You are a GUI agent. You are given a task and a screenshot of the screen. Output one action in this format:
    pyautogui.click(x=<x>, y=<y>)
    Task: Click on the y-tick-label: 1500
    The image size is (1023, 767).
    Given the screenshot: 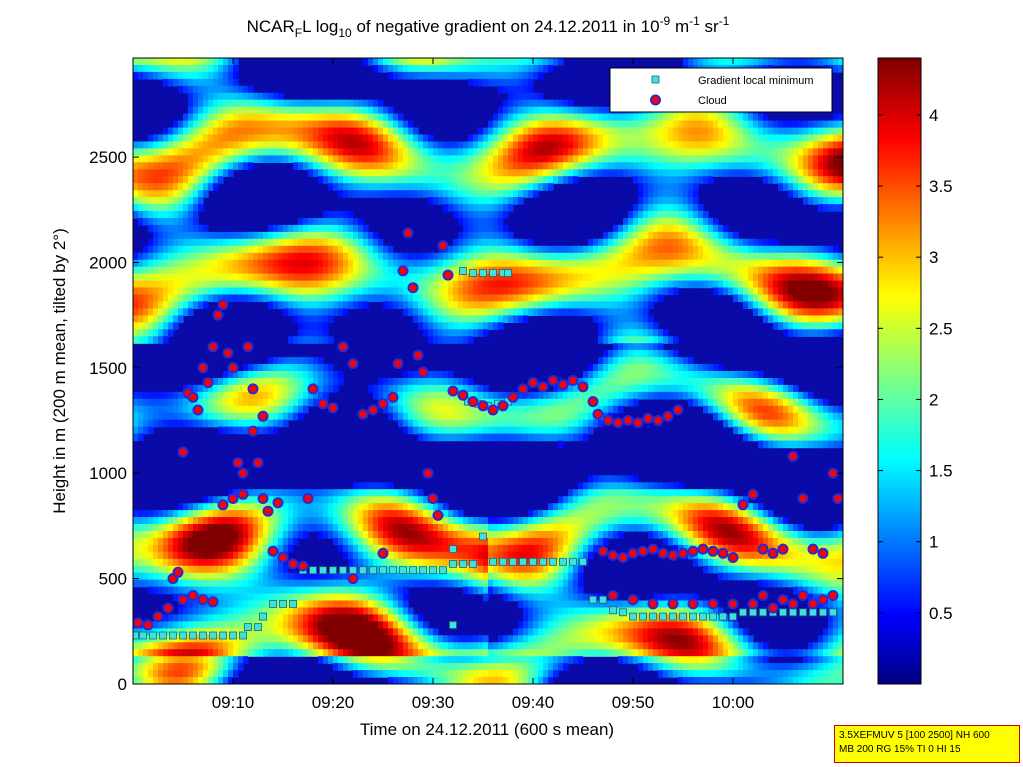 What is the action you would take?
    pyautogui.click(x=108, y=368)
    